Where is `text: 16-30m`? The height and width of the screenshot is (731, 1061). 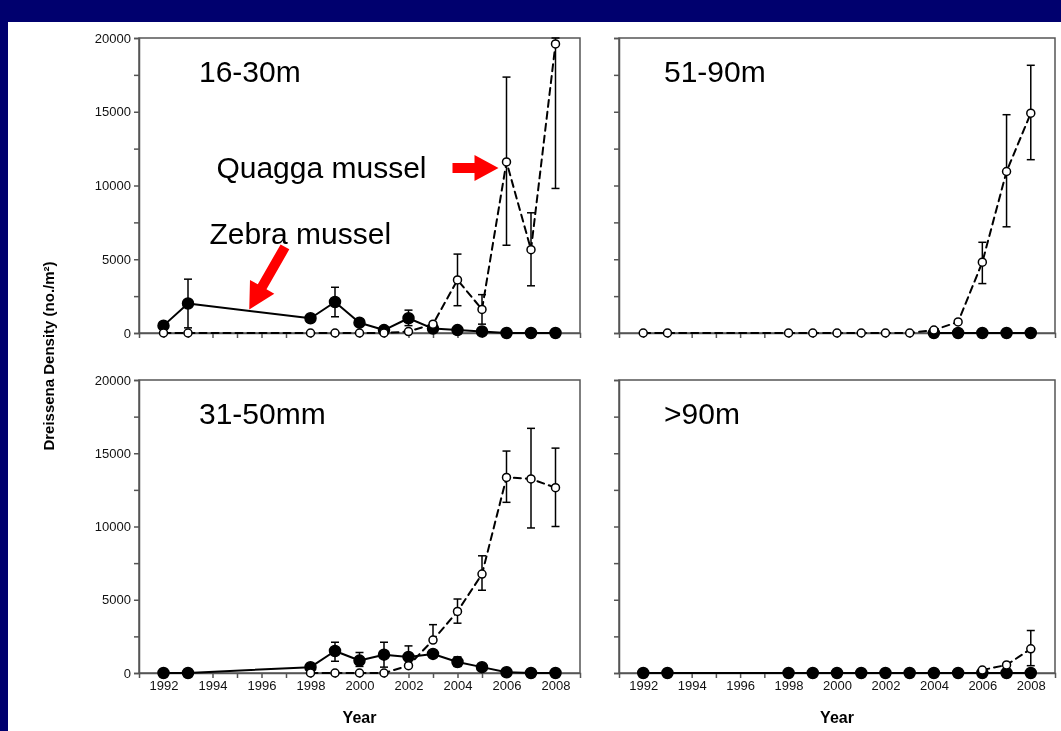
text: 16-30m is located at coordinates (250, 71).